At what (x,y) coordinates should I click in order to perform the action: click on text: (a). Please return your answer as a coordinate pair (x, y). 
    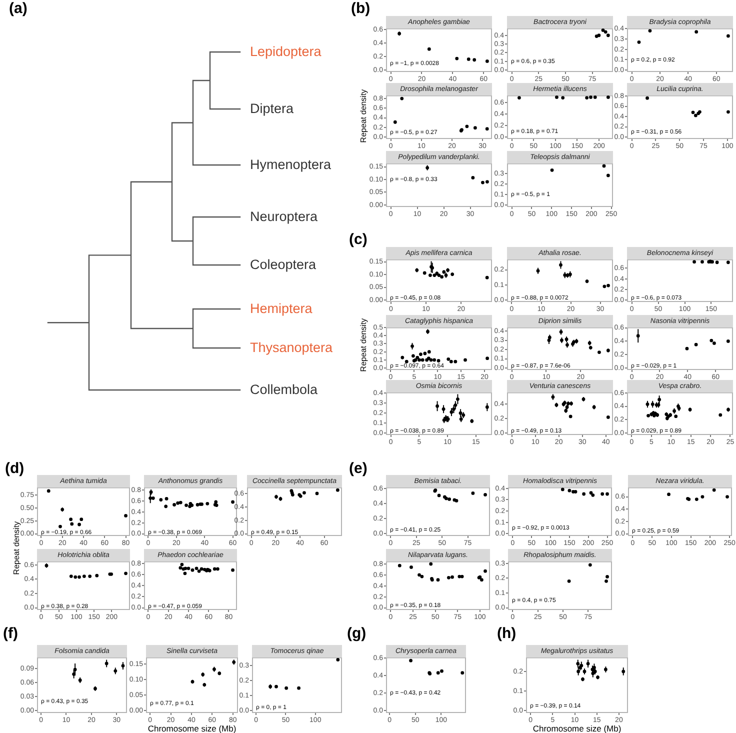
    Looking at the image, I should click on (18, 8).